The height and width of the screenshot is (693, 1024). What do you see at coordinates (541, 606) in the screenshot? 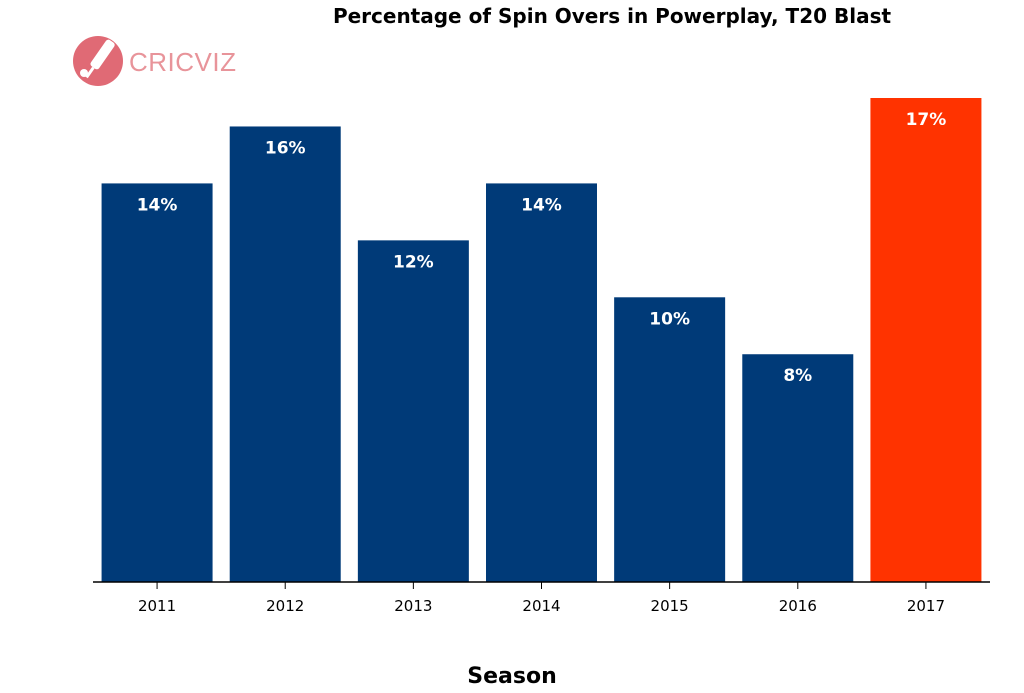
I see `x-tick-label-2014: 2014` at bounding box center [541, 606].